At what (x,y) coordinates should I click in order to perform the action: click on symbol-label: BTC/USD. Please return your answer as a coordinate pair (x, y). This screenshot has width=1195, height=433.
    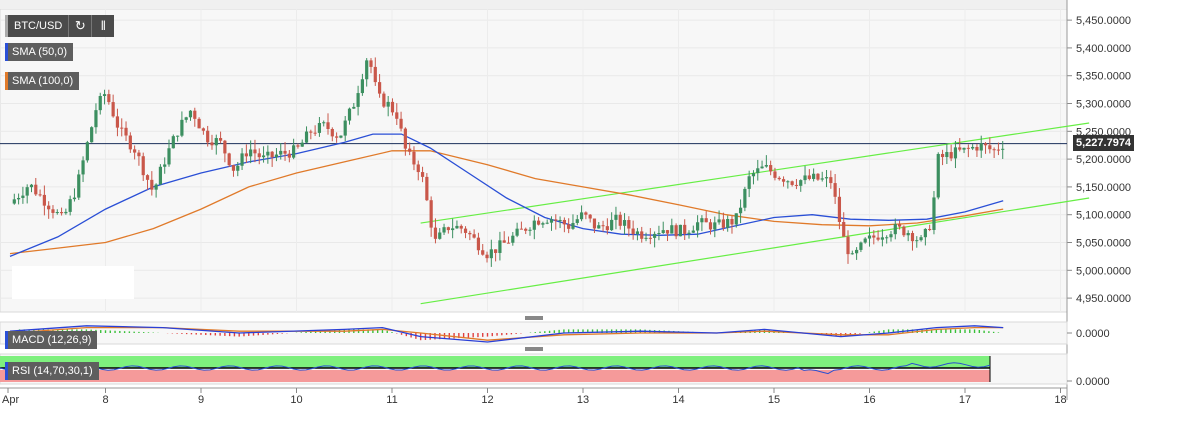
    Looking at the image, I should click on (37, 26).